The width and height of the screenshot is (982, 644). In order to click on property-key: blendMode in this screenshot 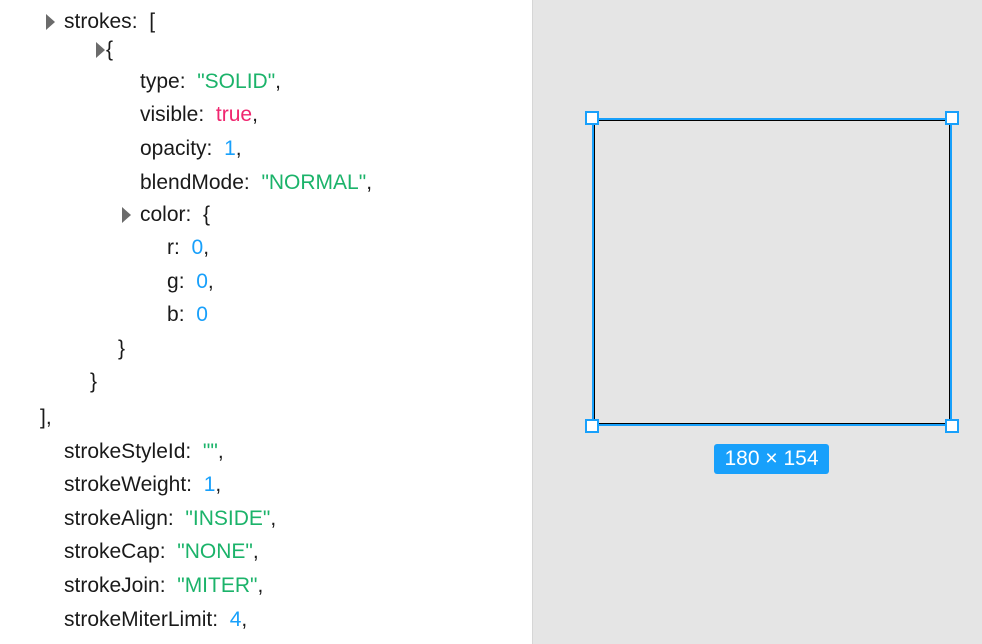, I will do `click(192, 182)`.